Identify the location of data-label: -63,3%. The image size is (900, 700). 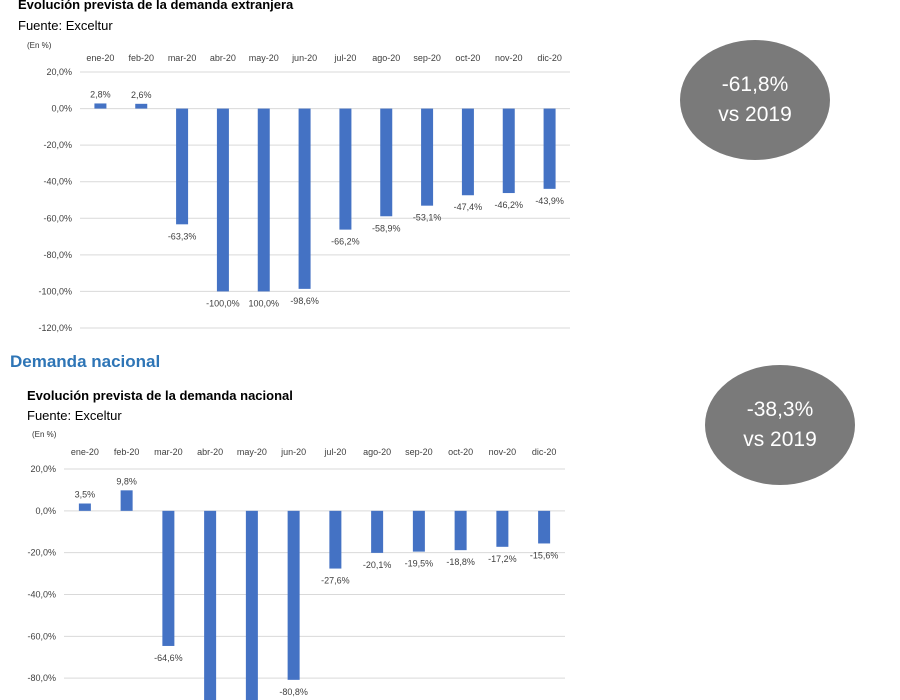
(182, 236).